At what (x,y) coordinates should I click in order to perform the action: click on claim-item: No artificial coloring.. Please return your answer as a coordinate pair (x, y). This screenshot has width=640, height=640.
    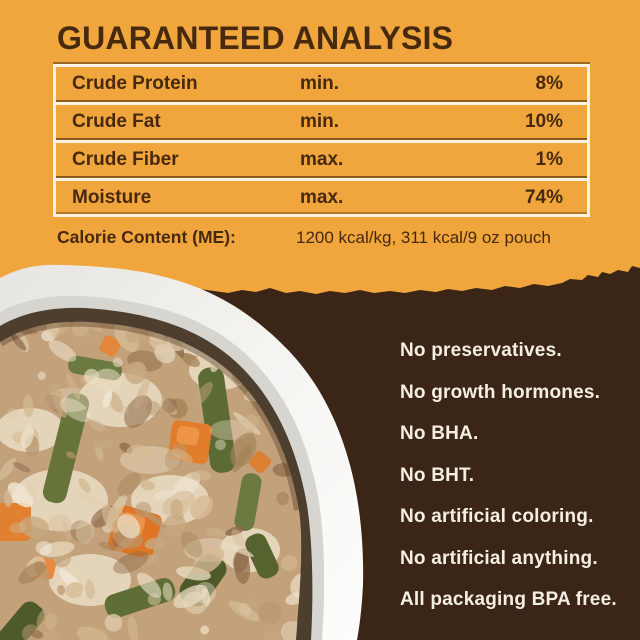
    Looking at the image, I should click on (497, 516).